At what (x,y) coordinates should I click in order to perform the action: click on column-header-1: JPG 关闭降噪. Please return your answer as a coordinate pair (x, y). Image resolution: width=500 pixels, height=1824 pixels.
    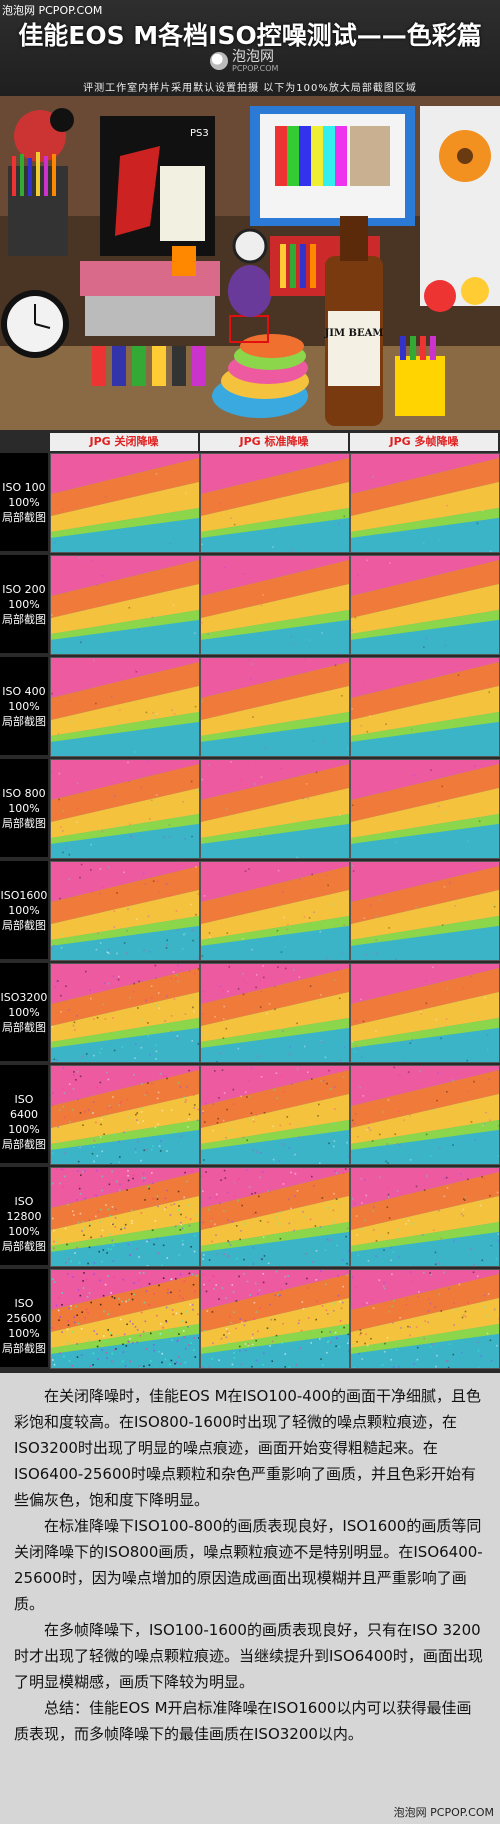
    Looking at the image, I should click on (124, 442).